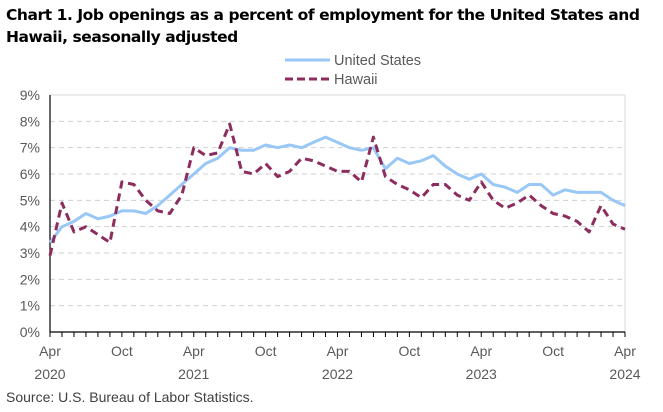 The image size is (663, 412). What do you see at coordinates (30, 174) in the screenshot?
I see `y-tick-label: 6%` at bounding box center [30, 174].